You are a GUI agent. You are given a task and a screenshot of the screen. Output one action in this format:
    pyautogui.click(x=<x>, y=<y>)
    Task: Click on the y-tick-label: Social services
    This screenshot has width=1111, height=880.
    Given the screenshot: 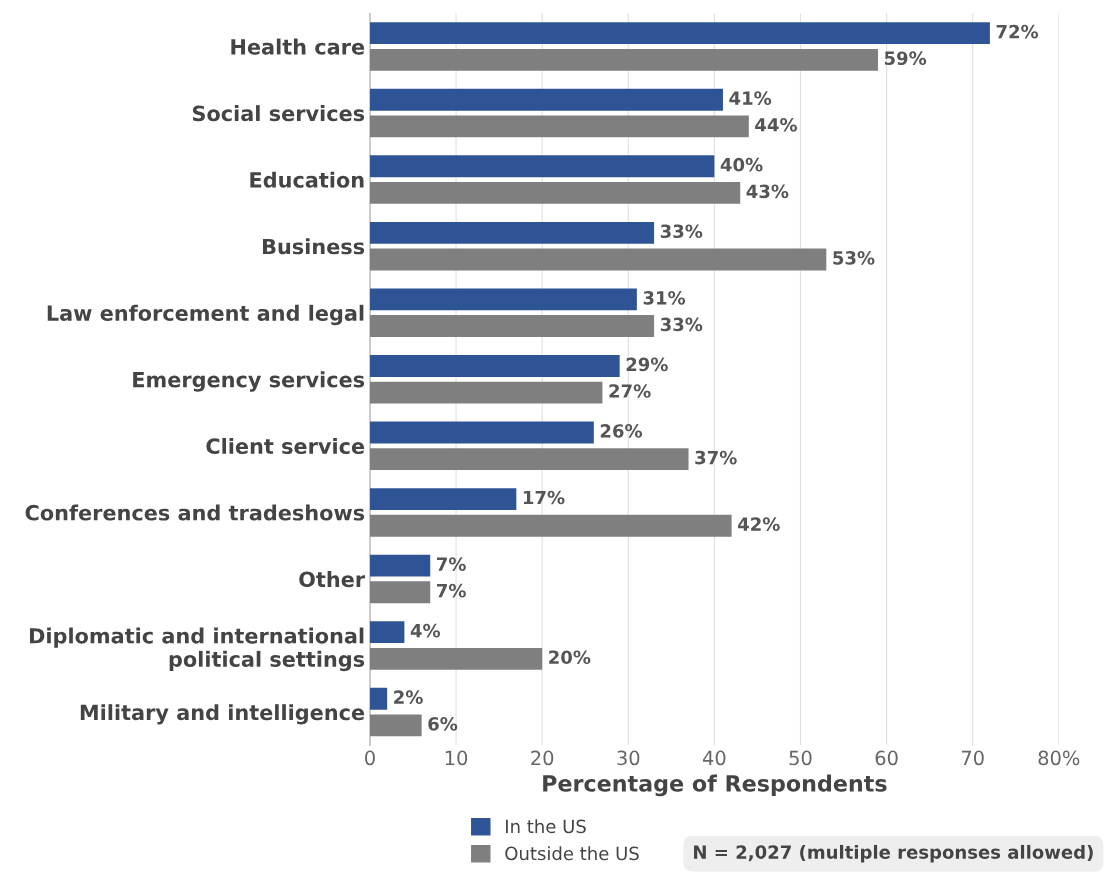 What is the action you would take?
    pyautogui.click(x=278, y=113)
    